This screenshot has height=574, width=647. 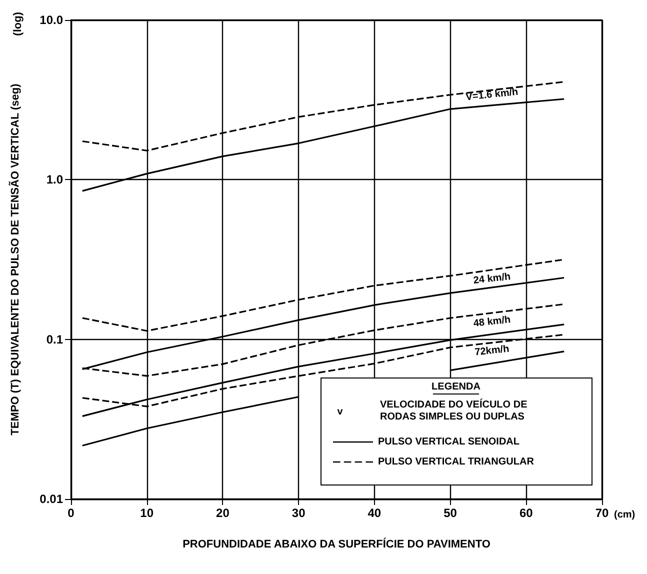 What do you see at coordinates (526, 513) in the screenshot?
I see `x-tick-label: 60` at bounding box center [526, 513].